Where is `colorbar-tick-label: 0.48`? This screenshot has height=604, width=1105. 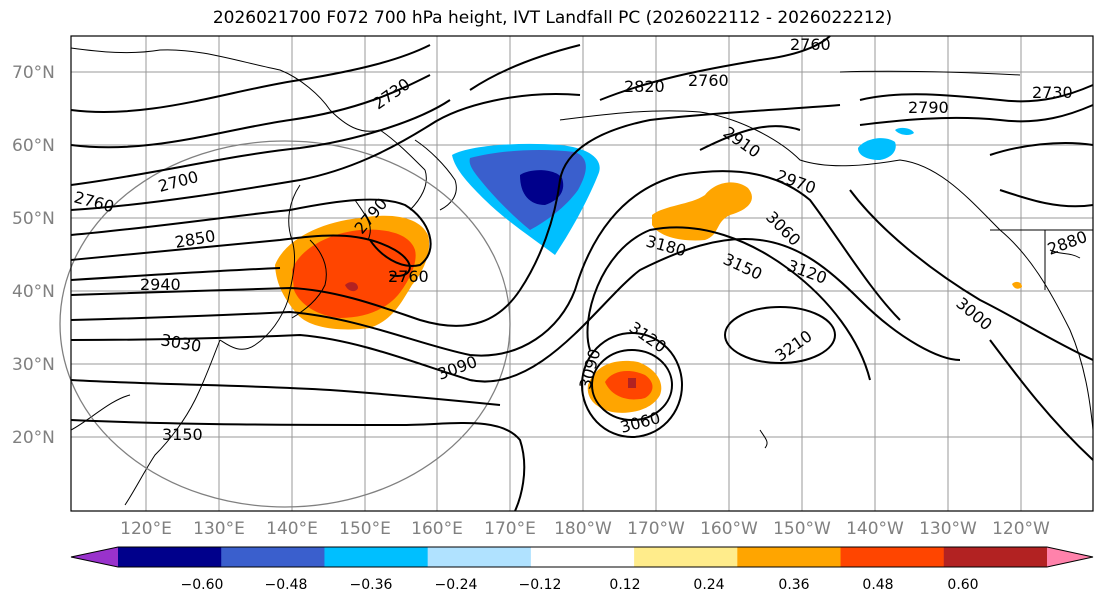
colorbar-tick-label: 0.48 is located at coordinates (877, 585).